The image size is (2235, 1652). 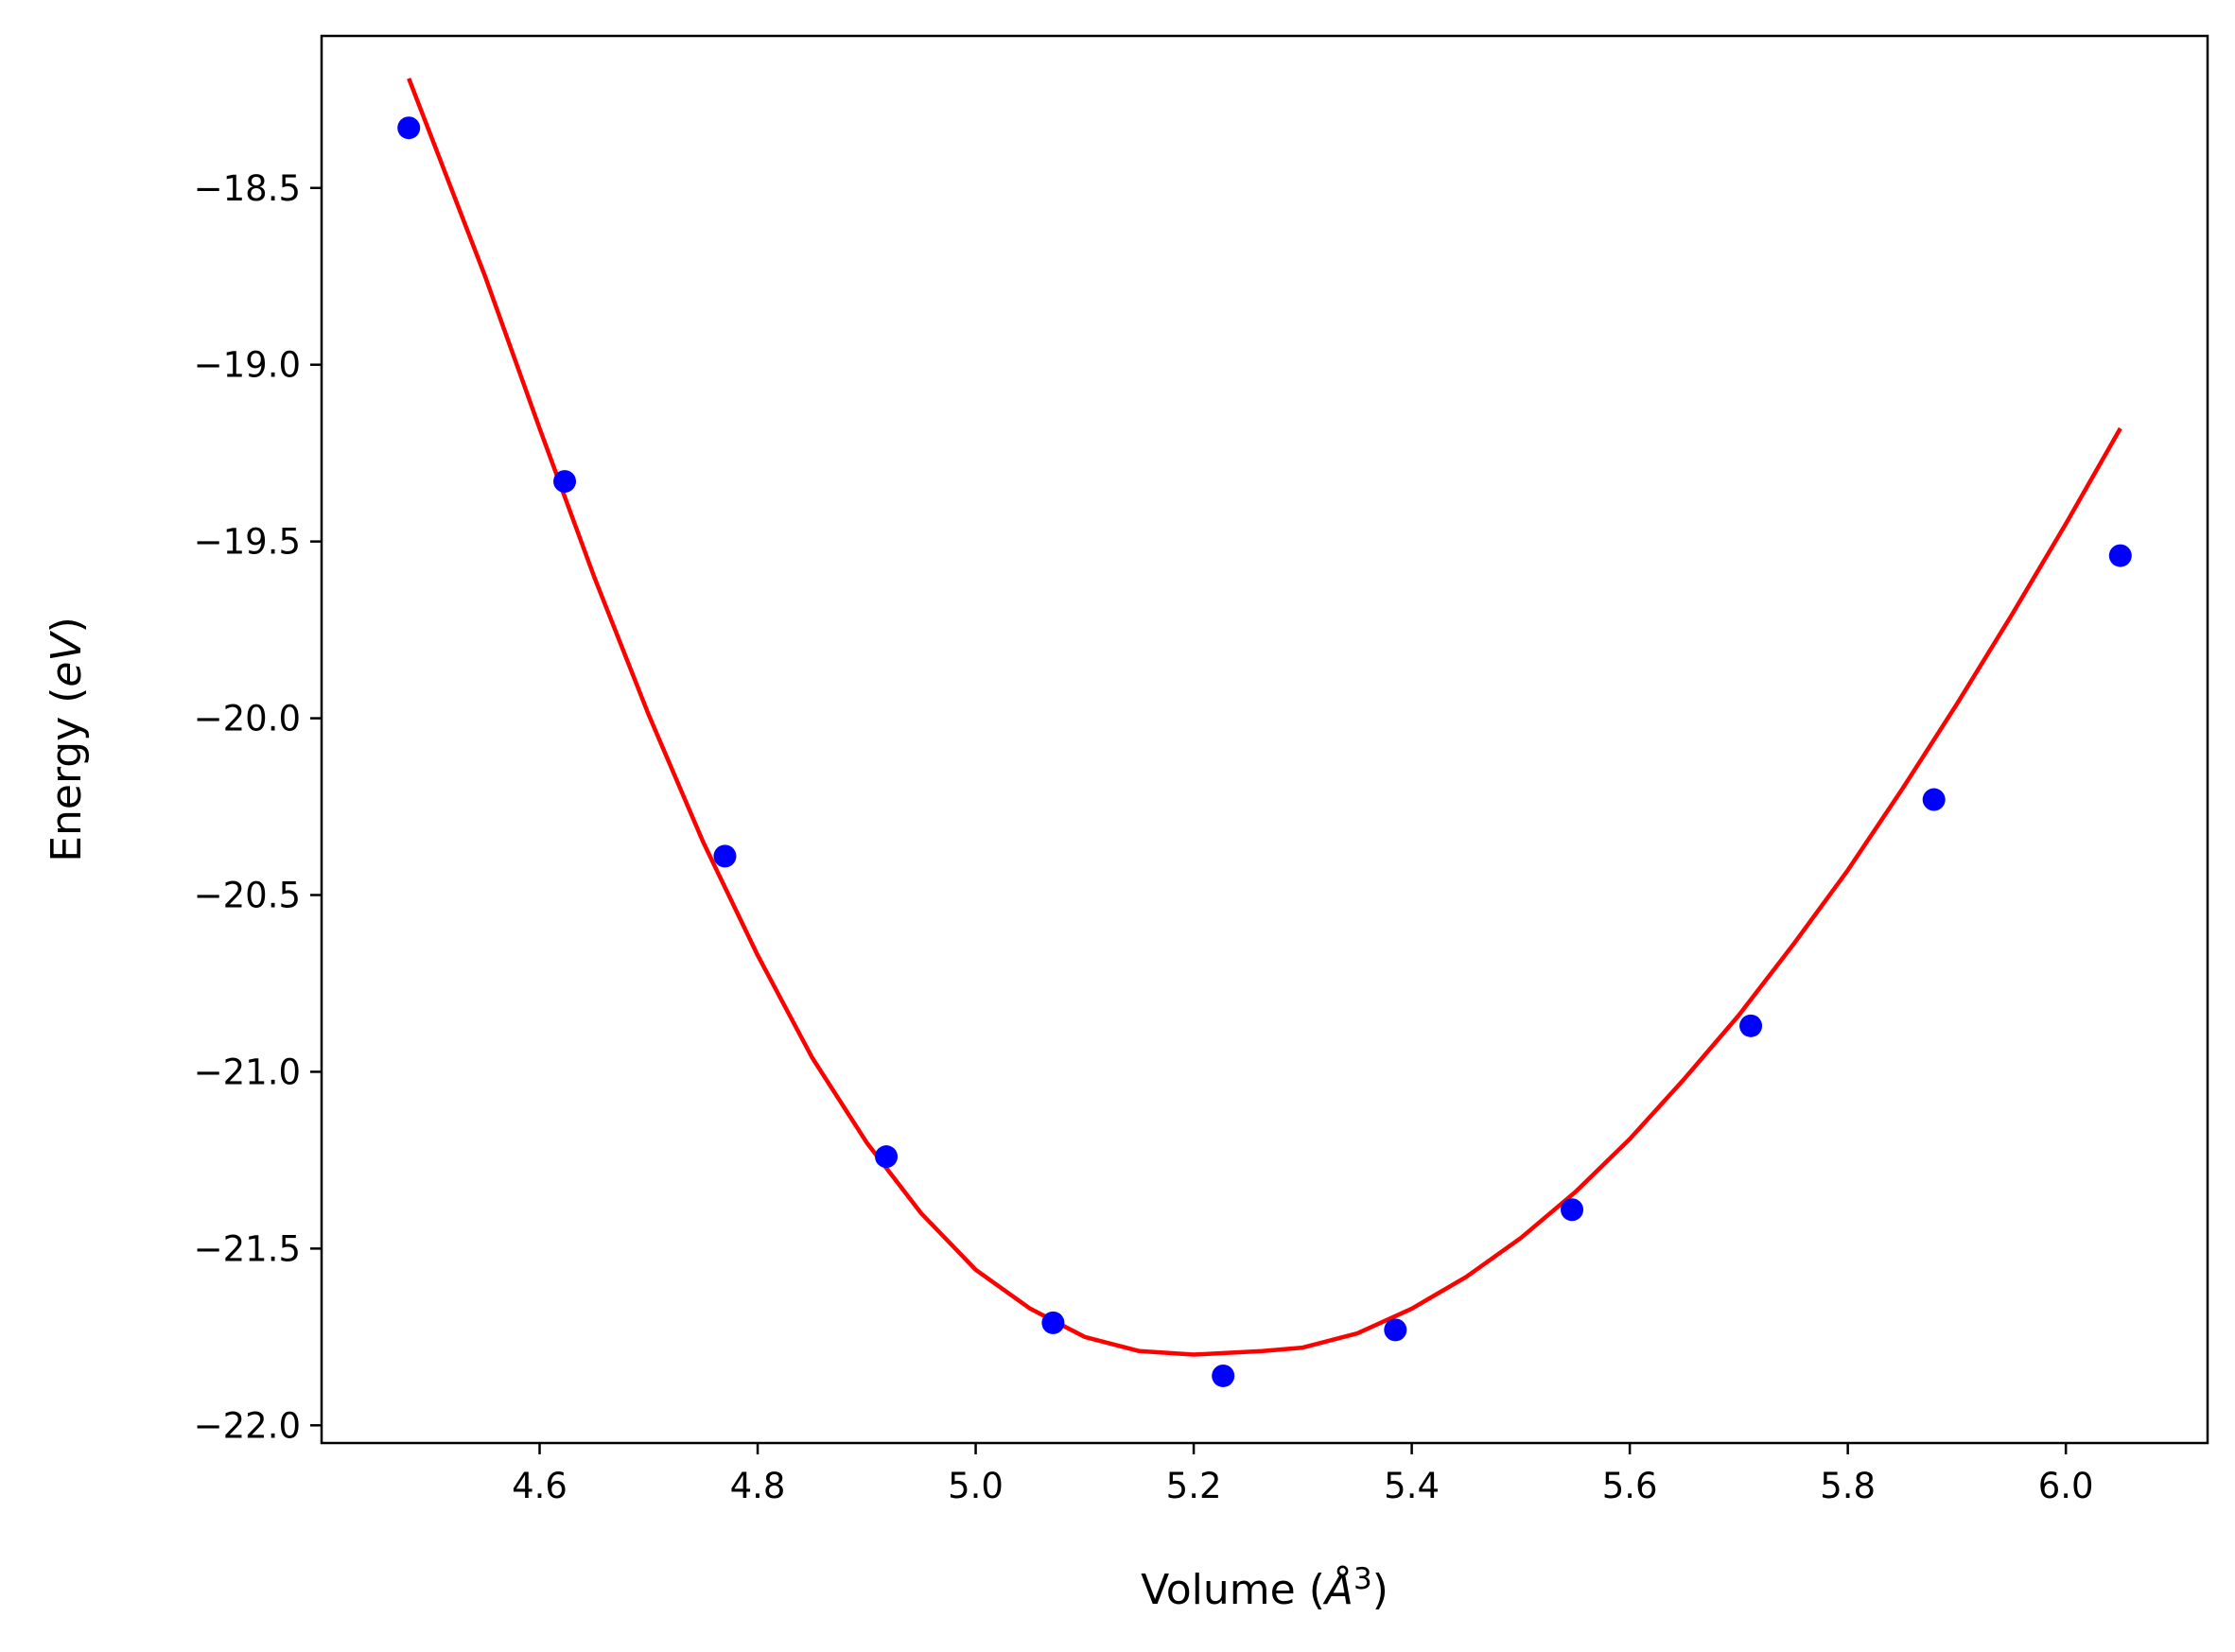 What do you see at coordinates (247, 896) in the screenshot?
I see `y-tick-label: −20.5` at bounding box center [247, 896].